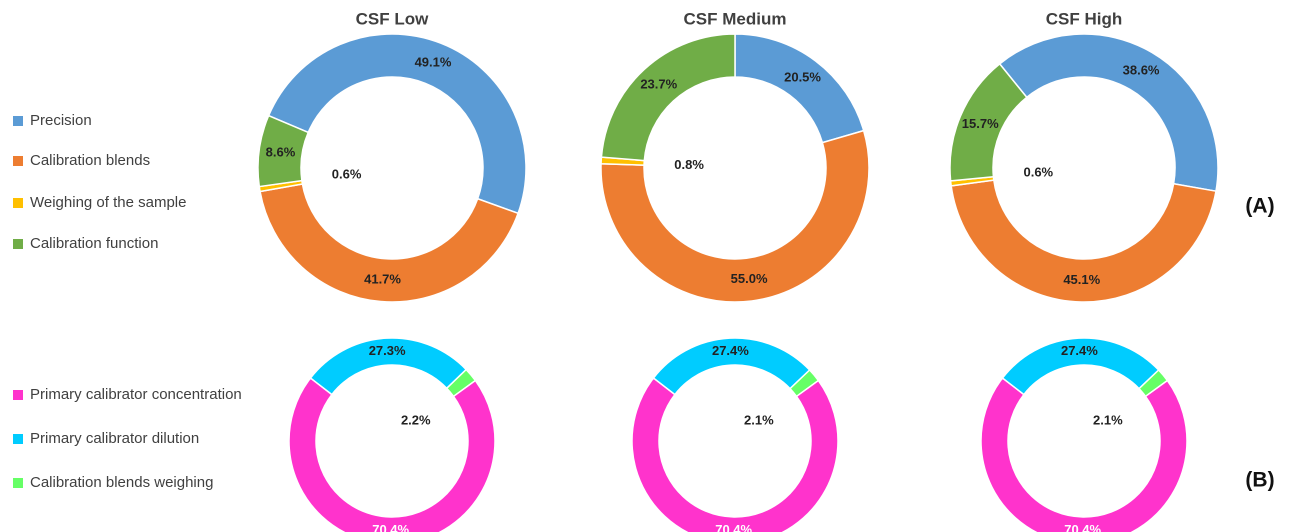 The width and height of the screenshot is (1289, 532). I want to click on panel-label: (B), so click(1259, 480).